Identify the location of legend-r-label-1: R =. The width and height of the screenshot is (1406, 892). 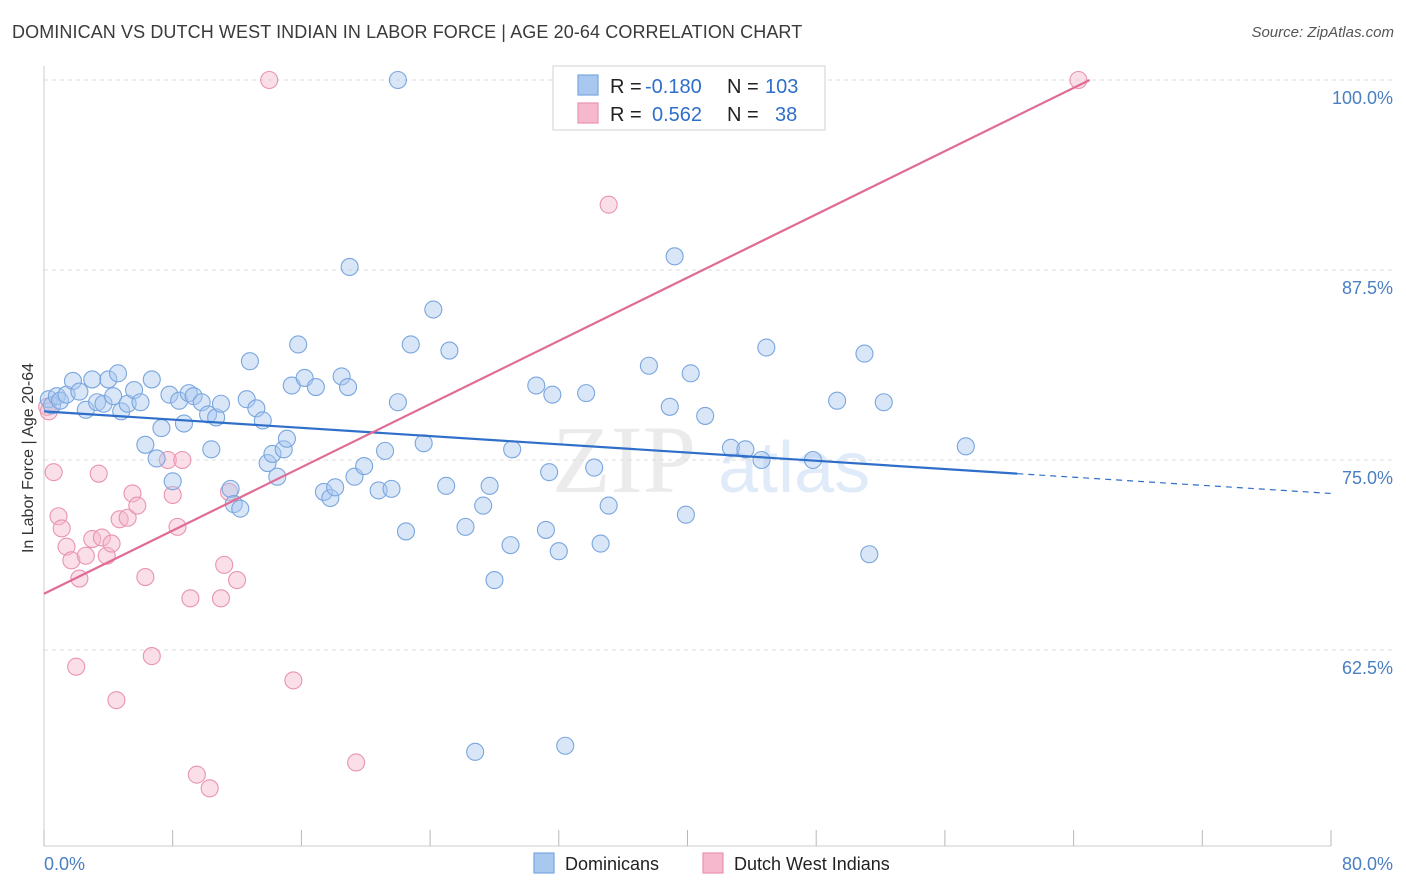
(626, 87).